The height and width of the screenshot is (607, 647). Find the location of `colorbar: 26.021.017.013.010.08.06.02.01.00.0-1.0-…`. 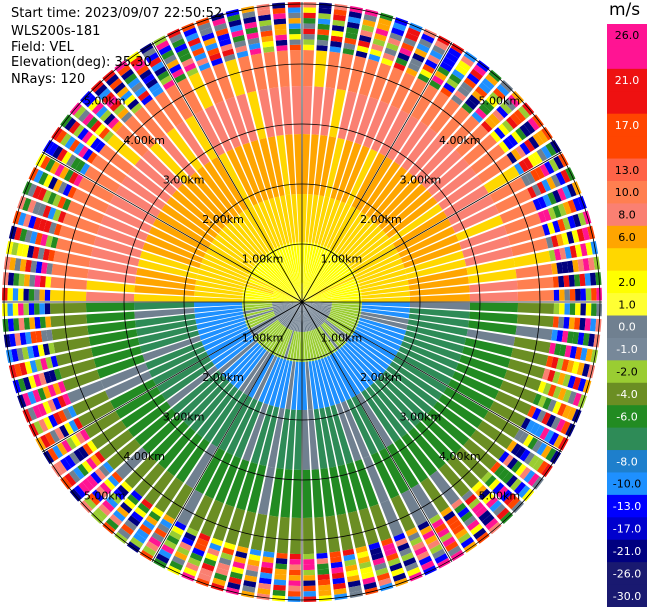

colorbar: 26.021.017.013.010.08.06.02.01.00.0-1.0-… is located at coordinates (627, 315).